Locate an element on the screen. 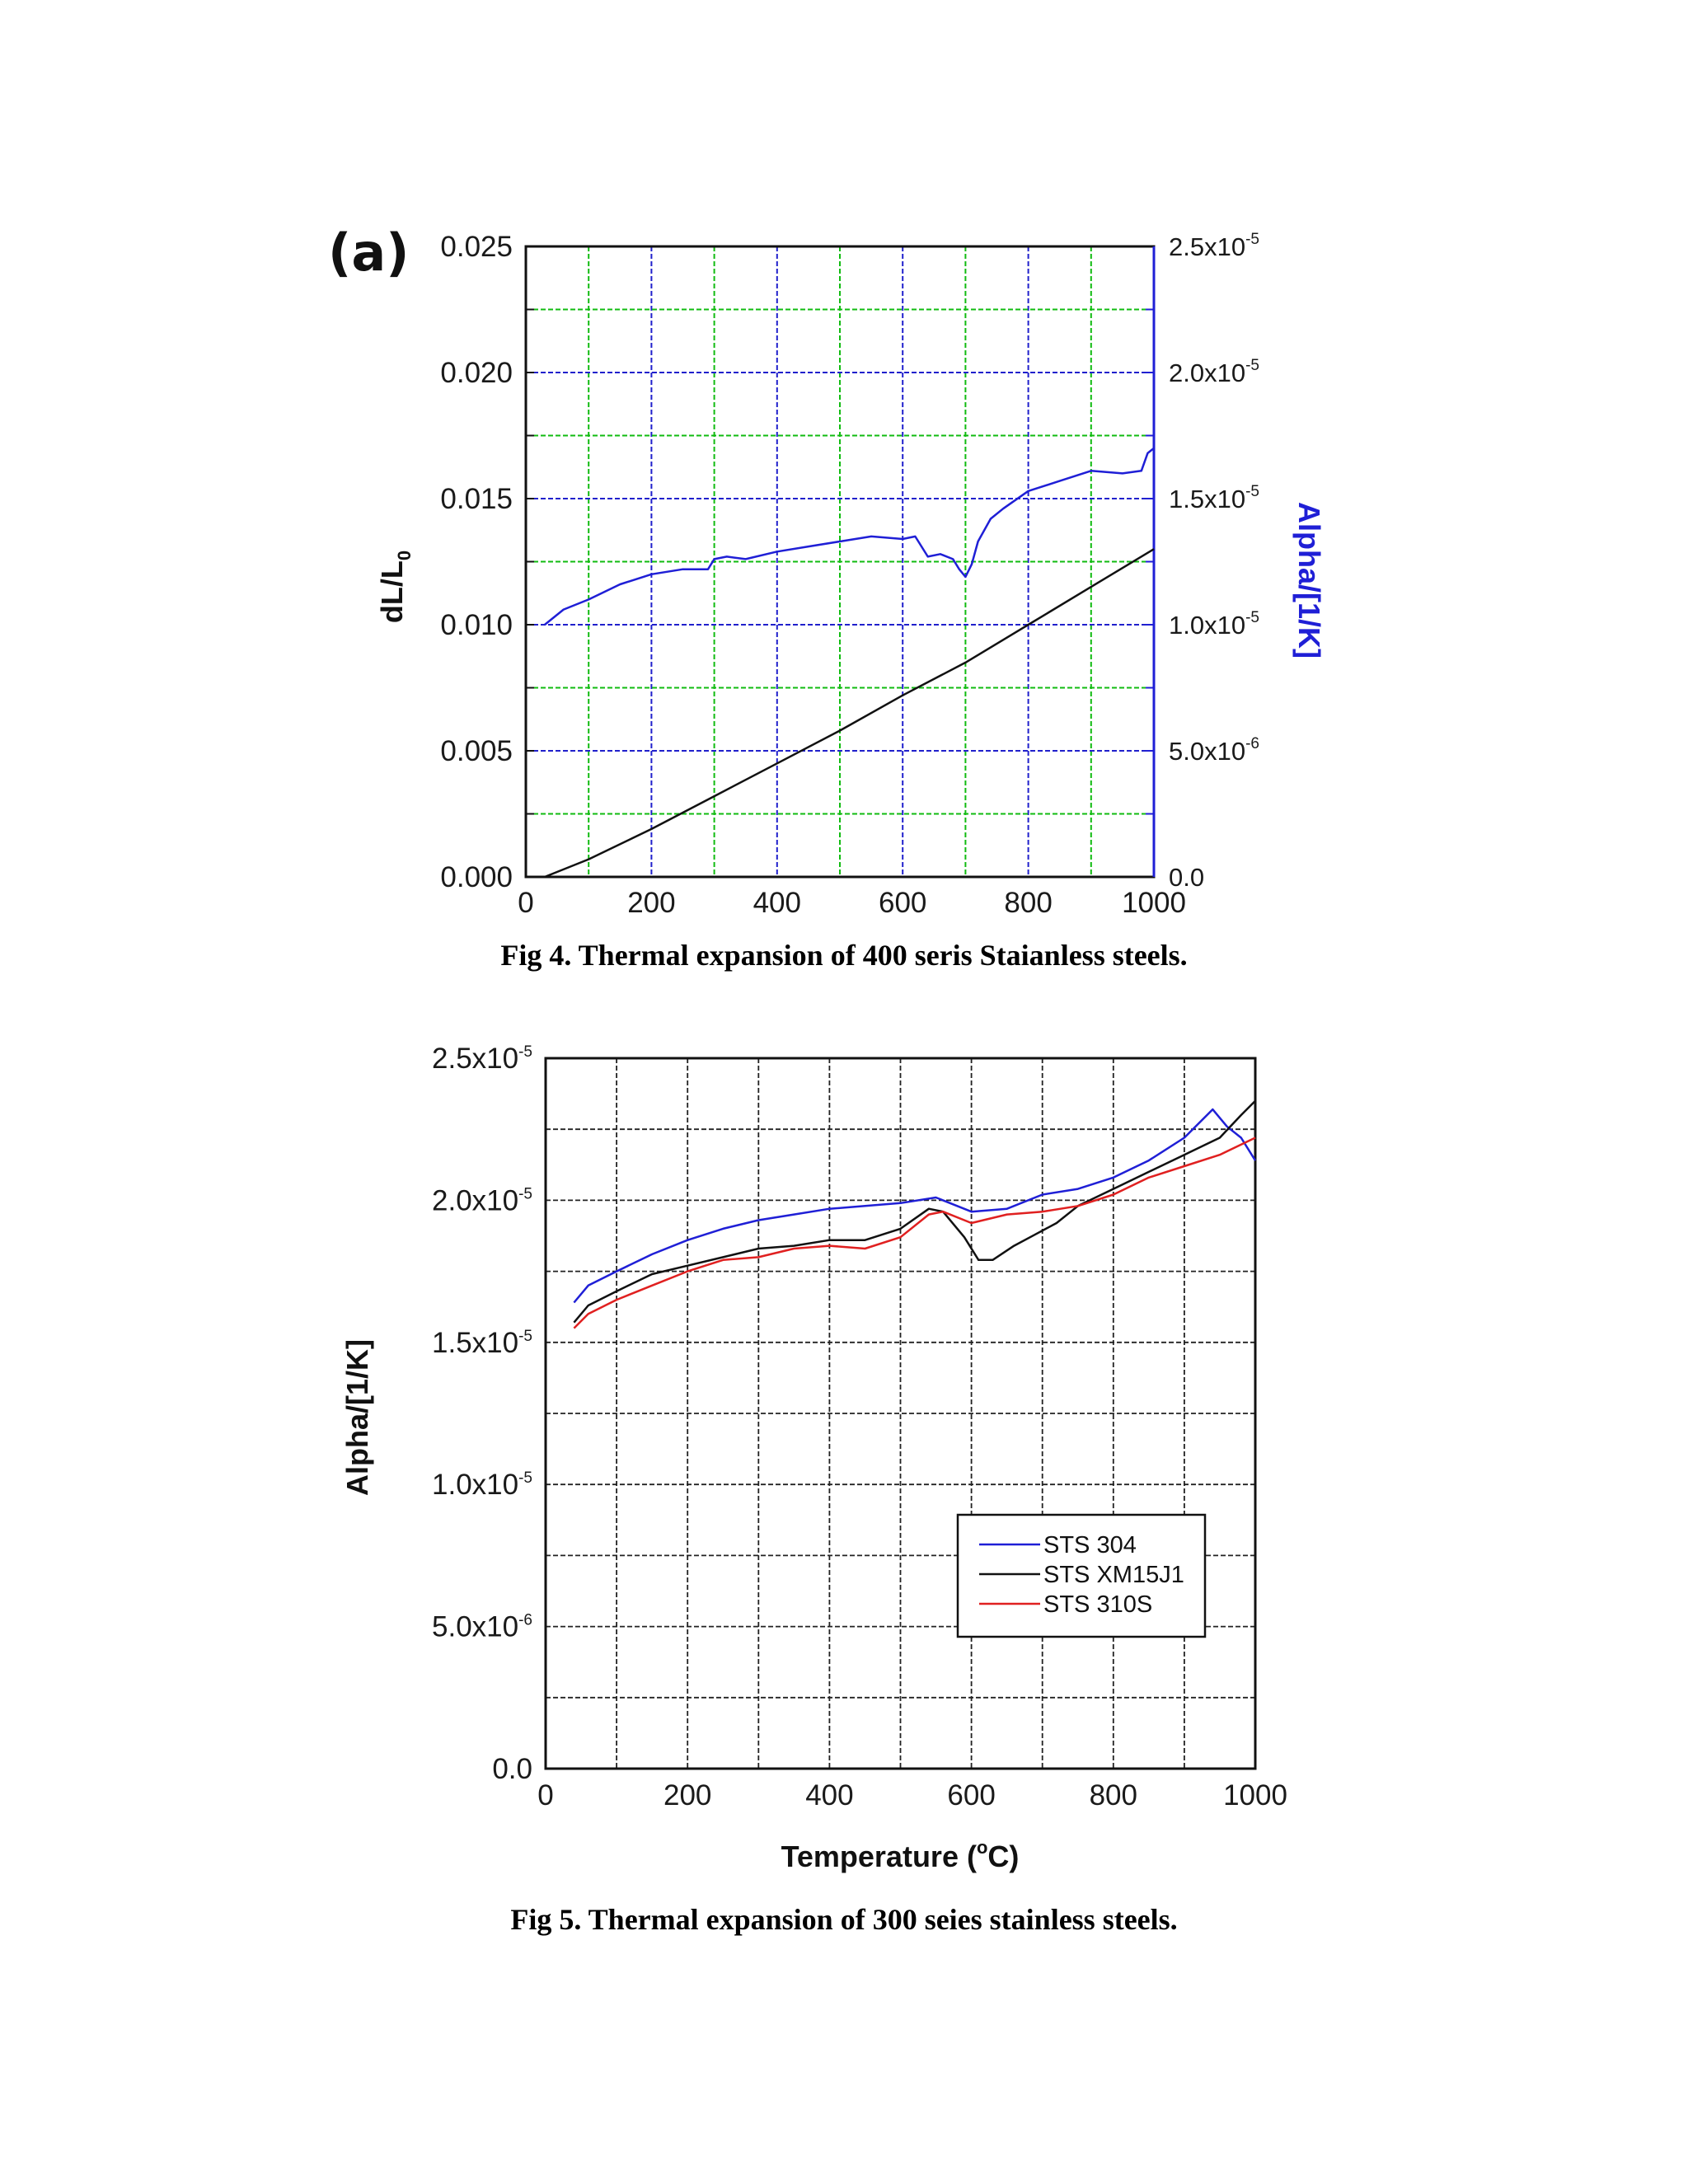  legend-box is located at coordinates (1082, 1575).